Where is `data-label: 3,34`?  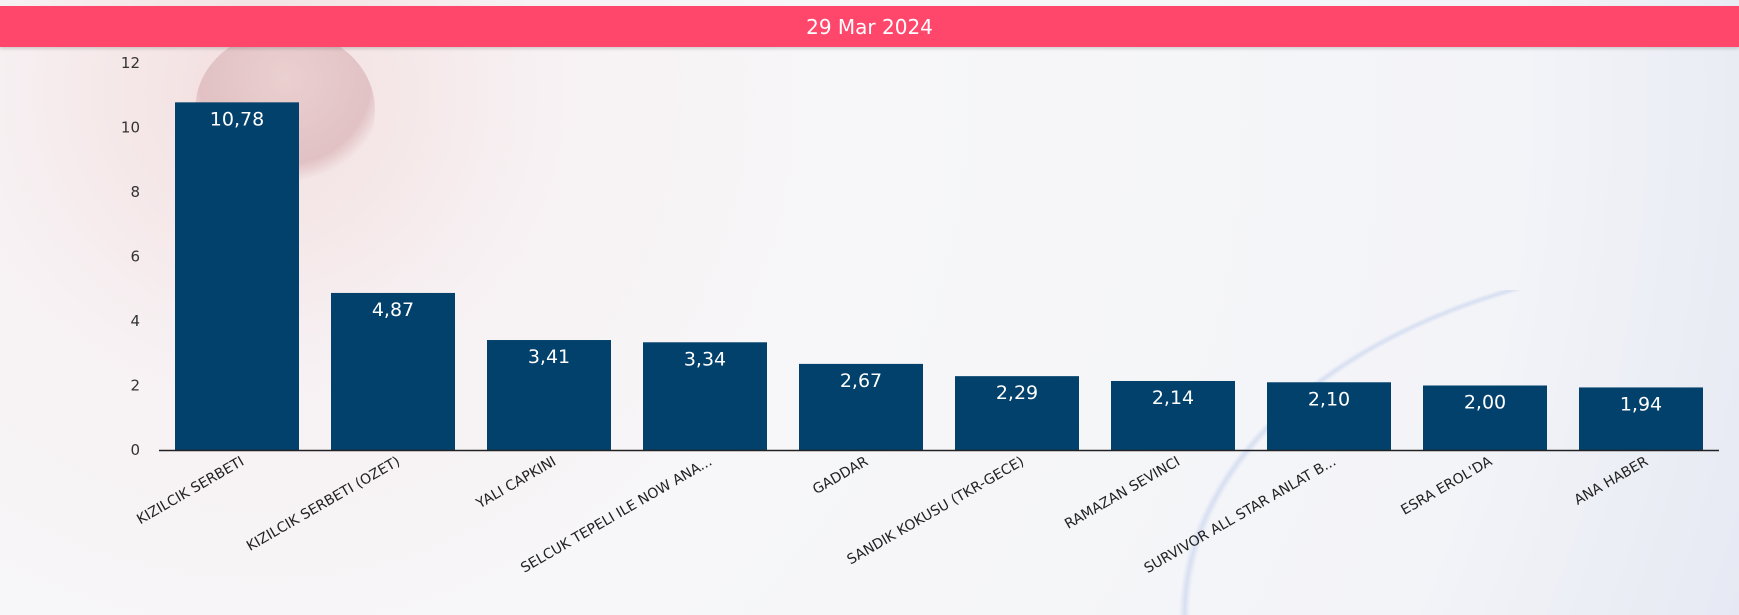 data-label: 3,34 is located at coordinates (705, 359).